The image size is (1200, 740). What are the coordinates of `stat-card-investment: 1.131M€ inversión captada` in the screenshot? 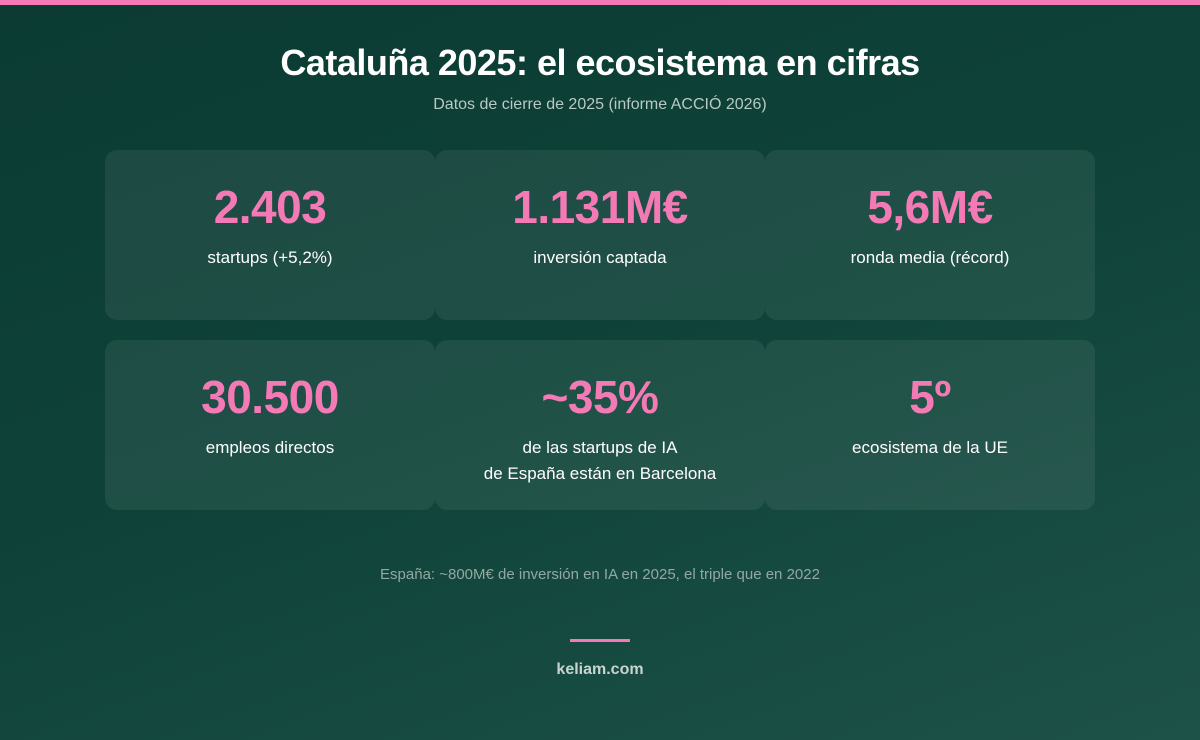 It's located at (600, 235).